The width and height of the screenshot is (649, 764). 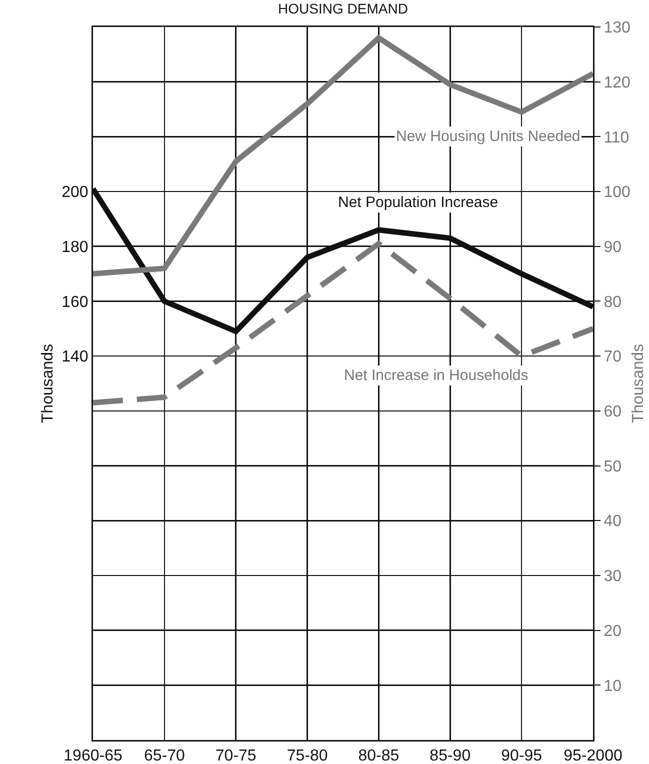 I want to click on text: New Housing Units Needed, so click(x=488, y=136).